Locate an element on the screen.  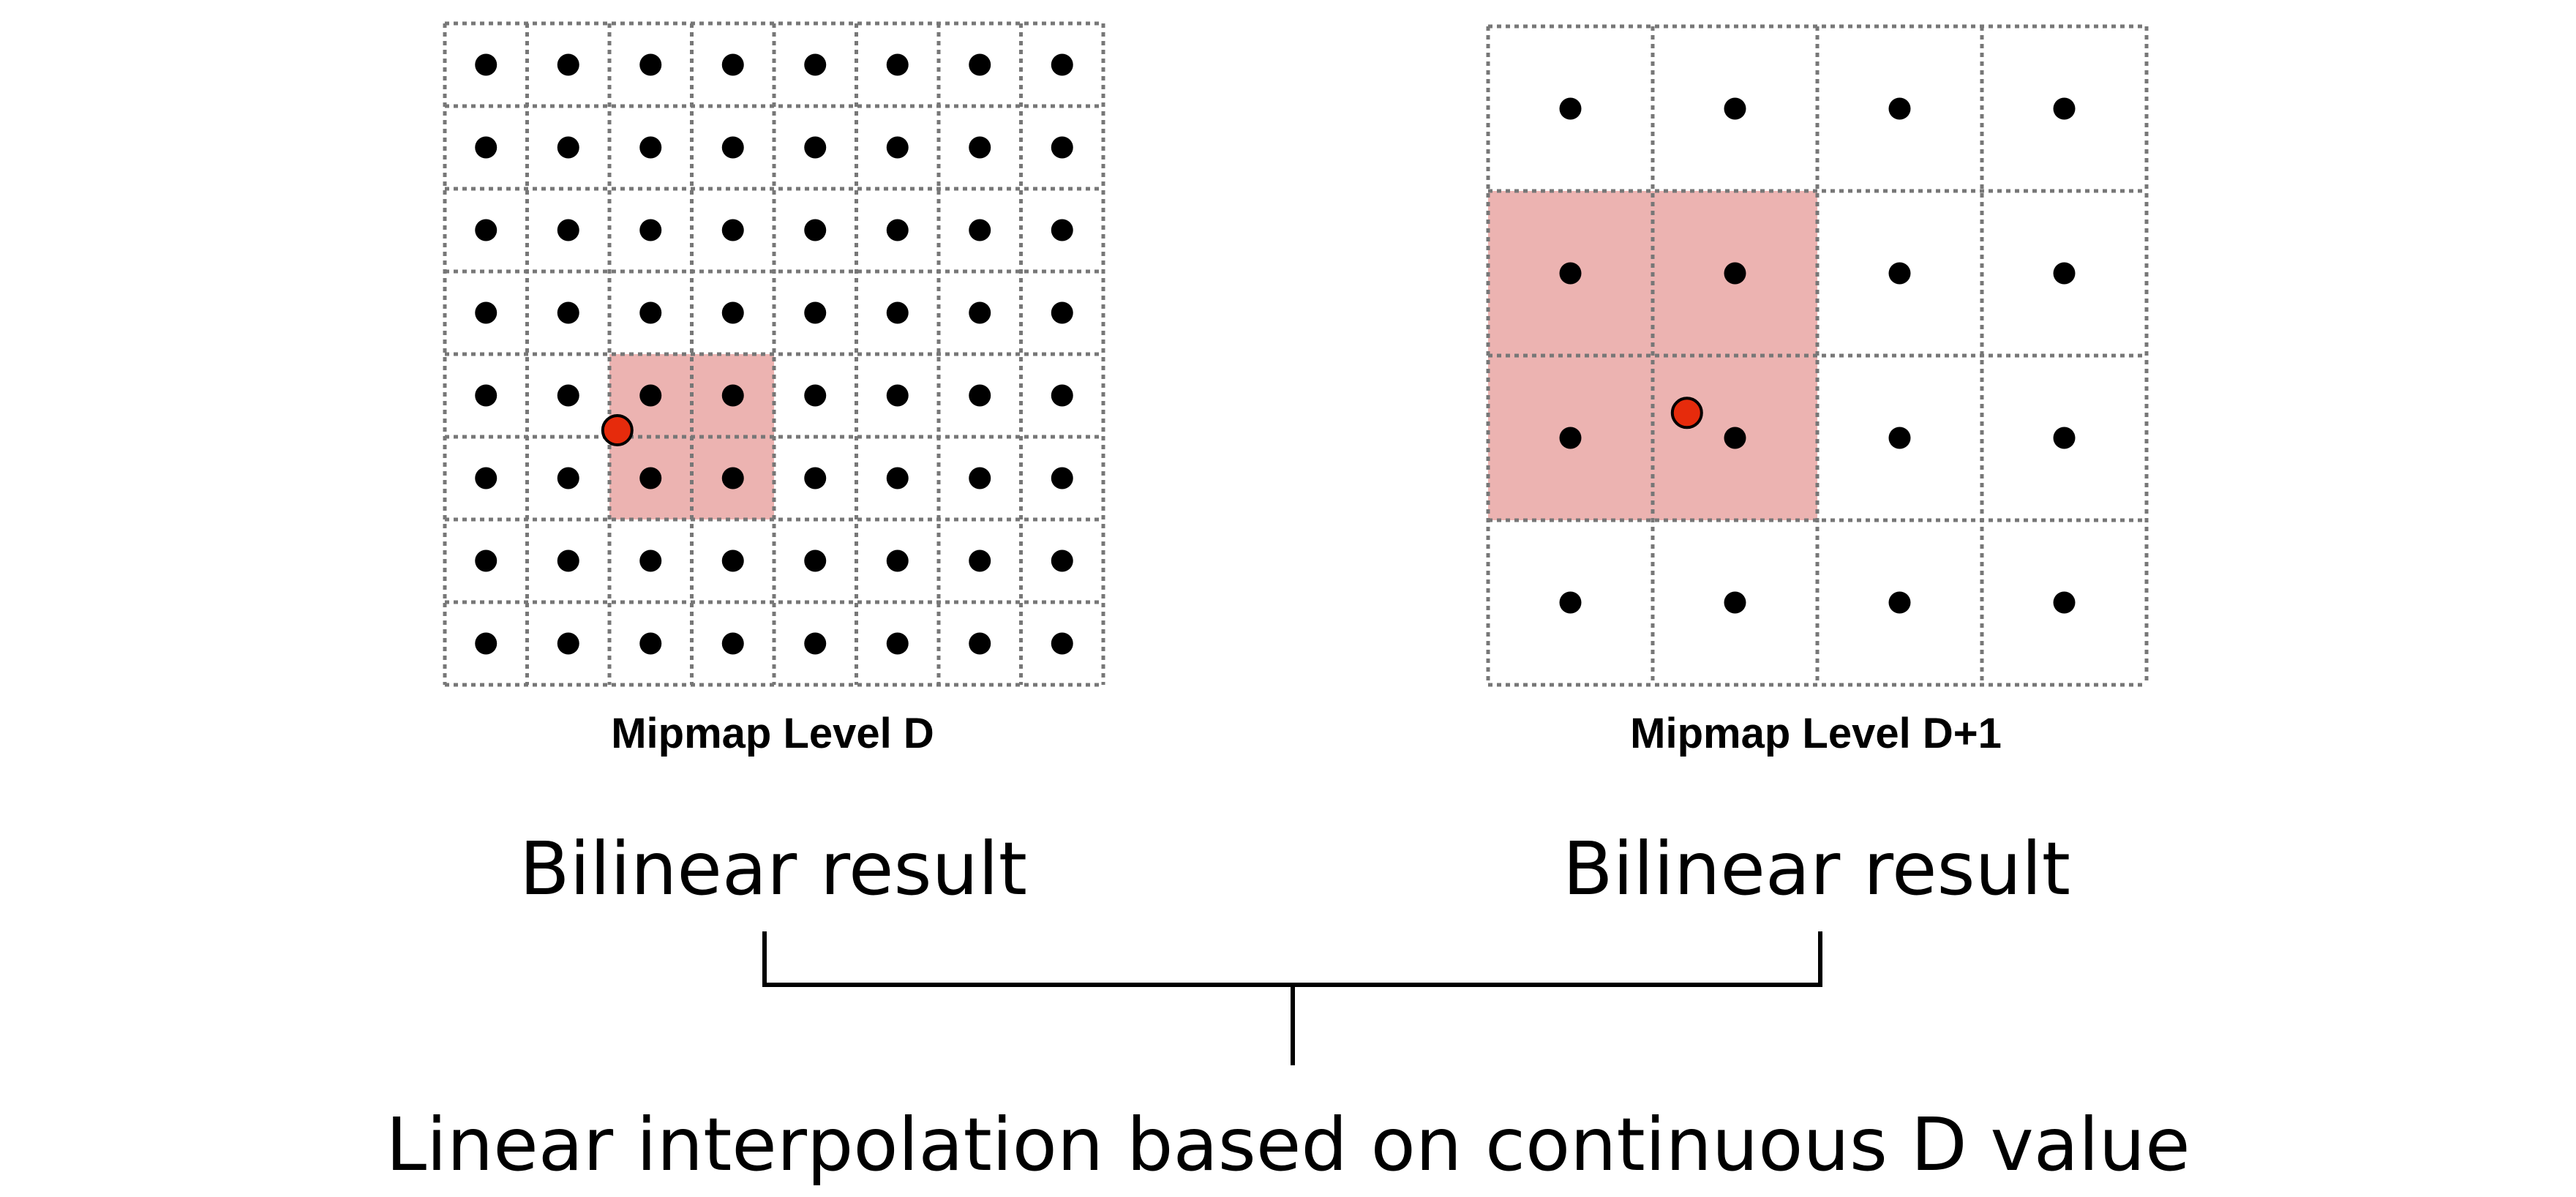
mipmap-level-d1-grid is located at coordinates (1817, 355).